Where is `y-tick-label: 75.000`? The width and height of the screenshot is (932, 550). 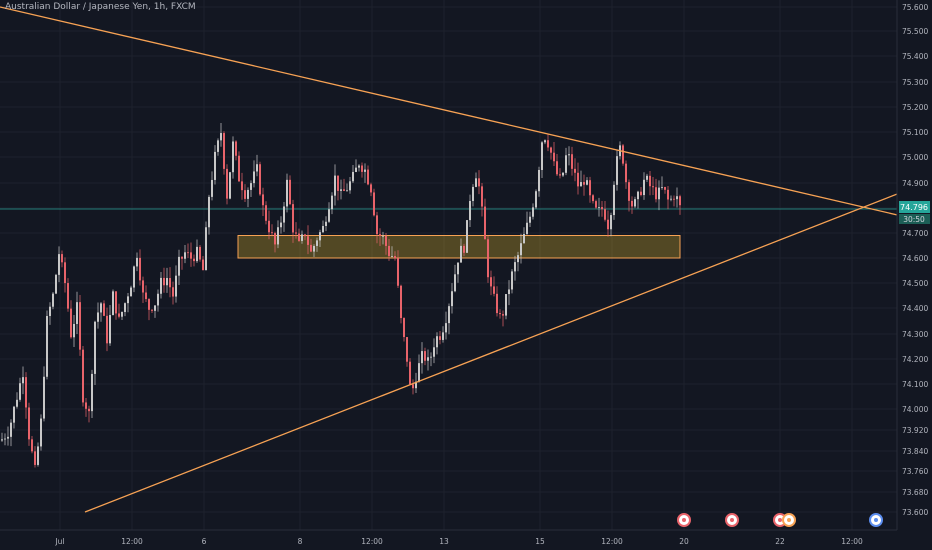 y-tick-label: 75.000 is located at coordinates (915, 157).